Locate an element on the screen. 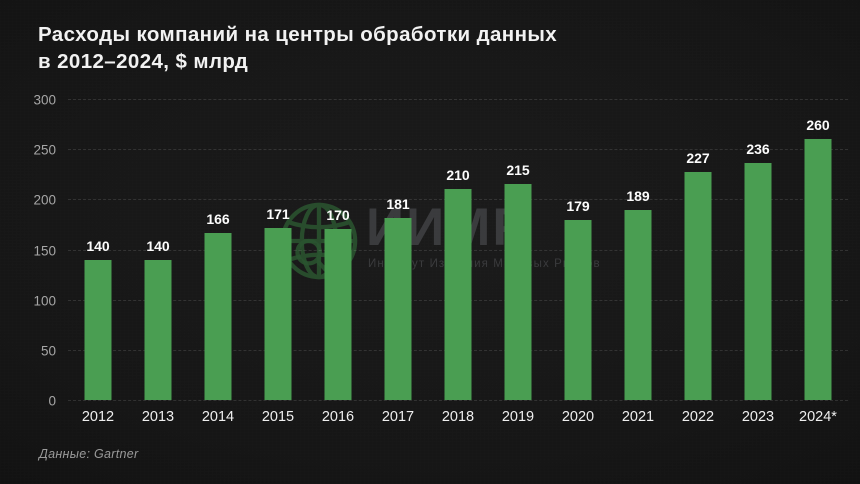  y-axis-tick-label: 0 is located at coordinates (52, 401).